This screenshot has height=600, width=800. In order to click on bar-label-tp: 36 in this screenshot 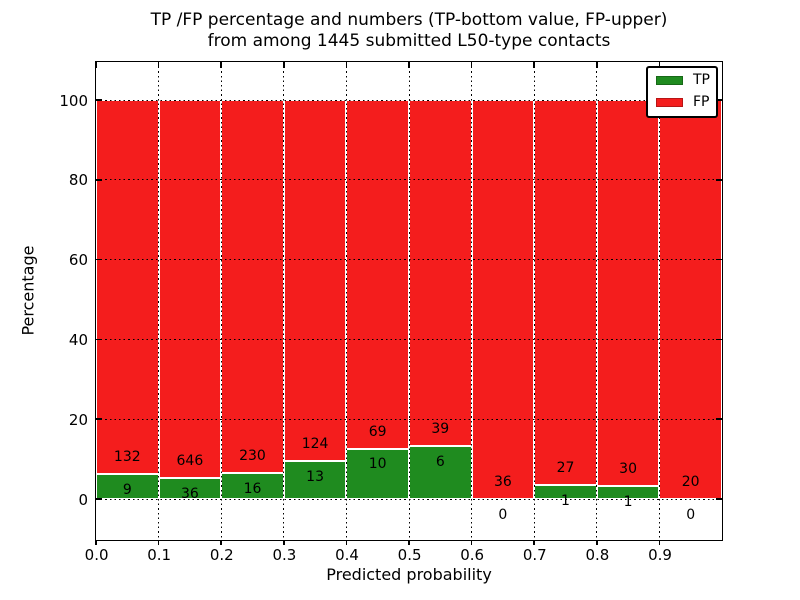, I will do `click(189, 493)`.